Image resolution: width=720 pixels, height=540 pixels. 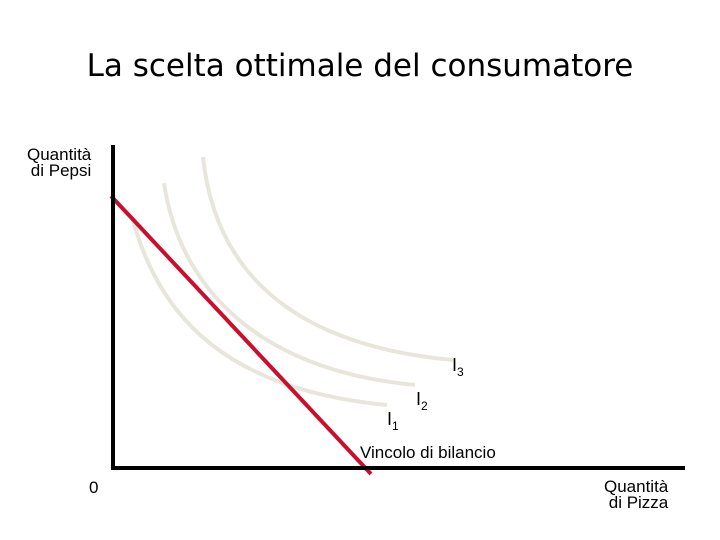 I want to click on x-axis-label-line-1: Quantità, so click(x=636, y=486).